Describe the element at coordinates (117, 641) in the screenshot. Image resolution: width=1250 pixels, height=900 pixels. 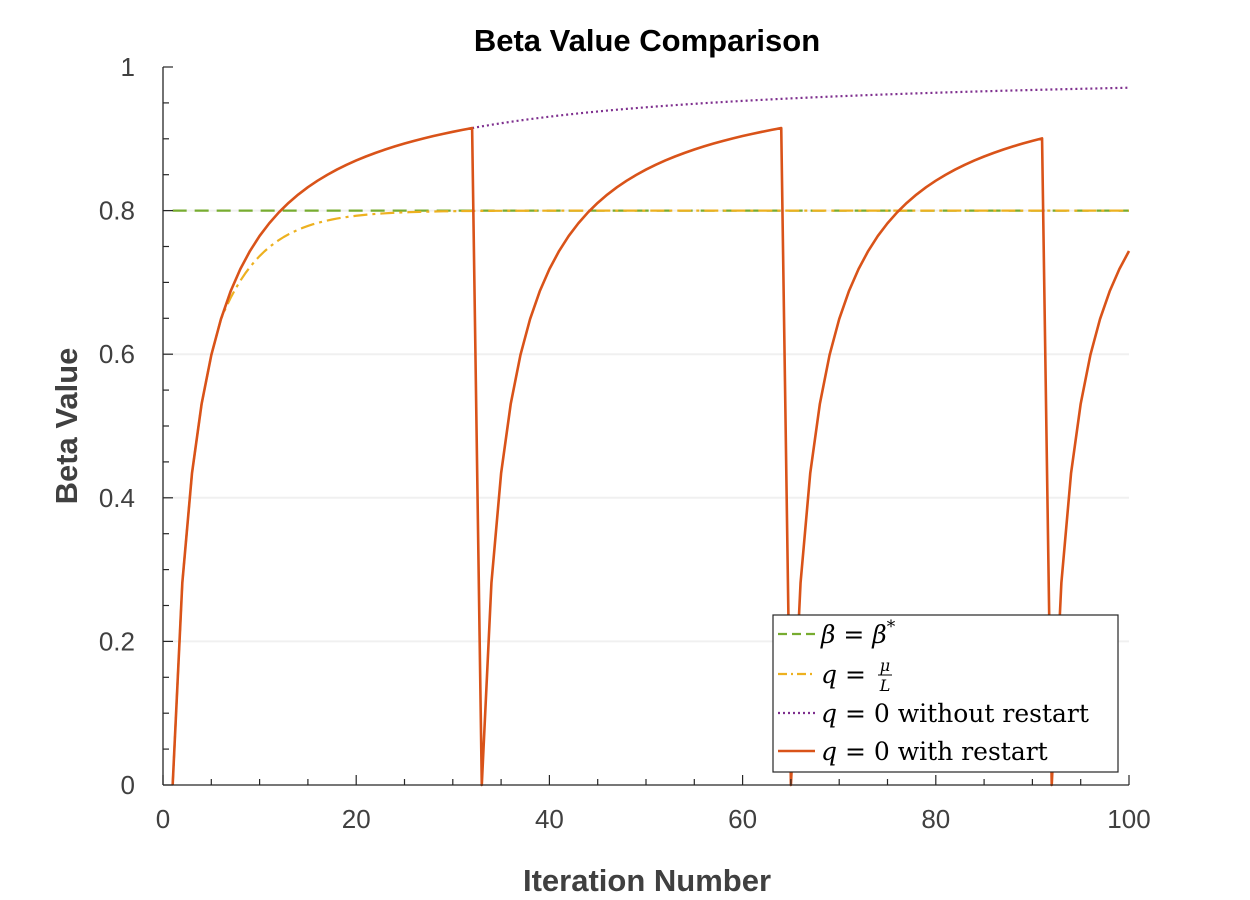
I see `y-tick-label: 0.2` at that location.